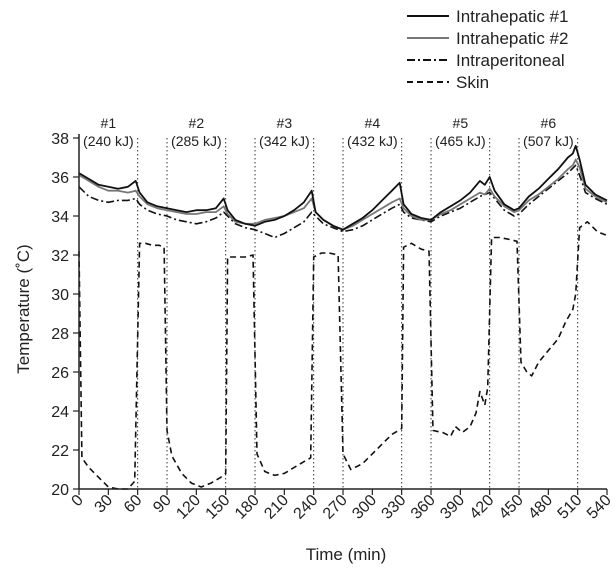 The height and width of the screenshot is (569, 616). I want to click on ablation-3-label: #3, so click(285, 123).